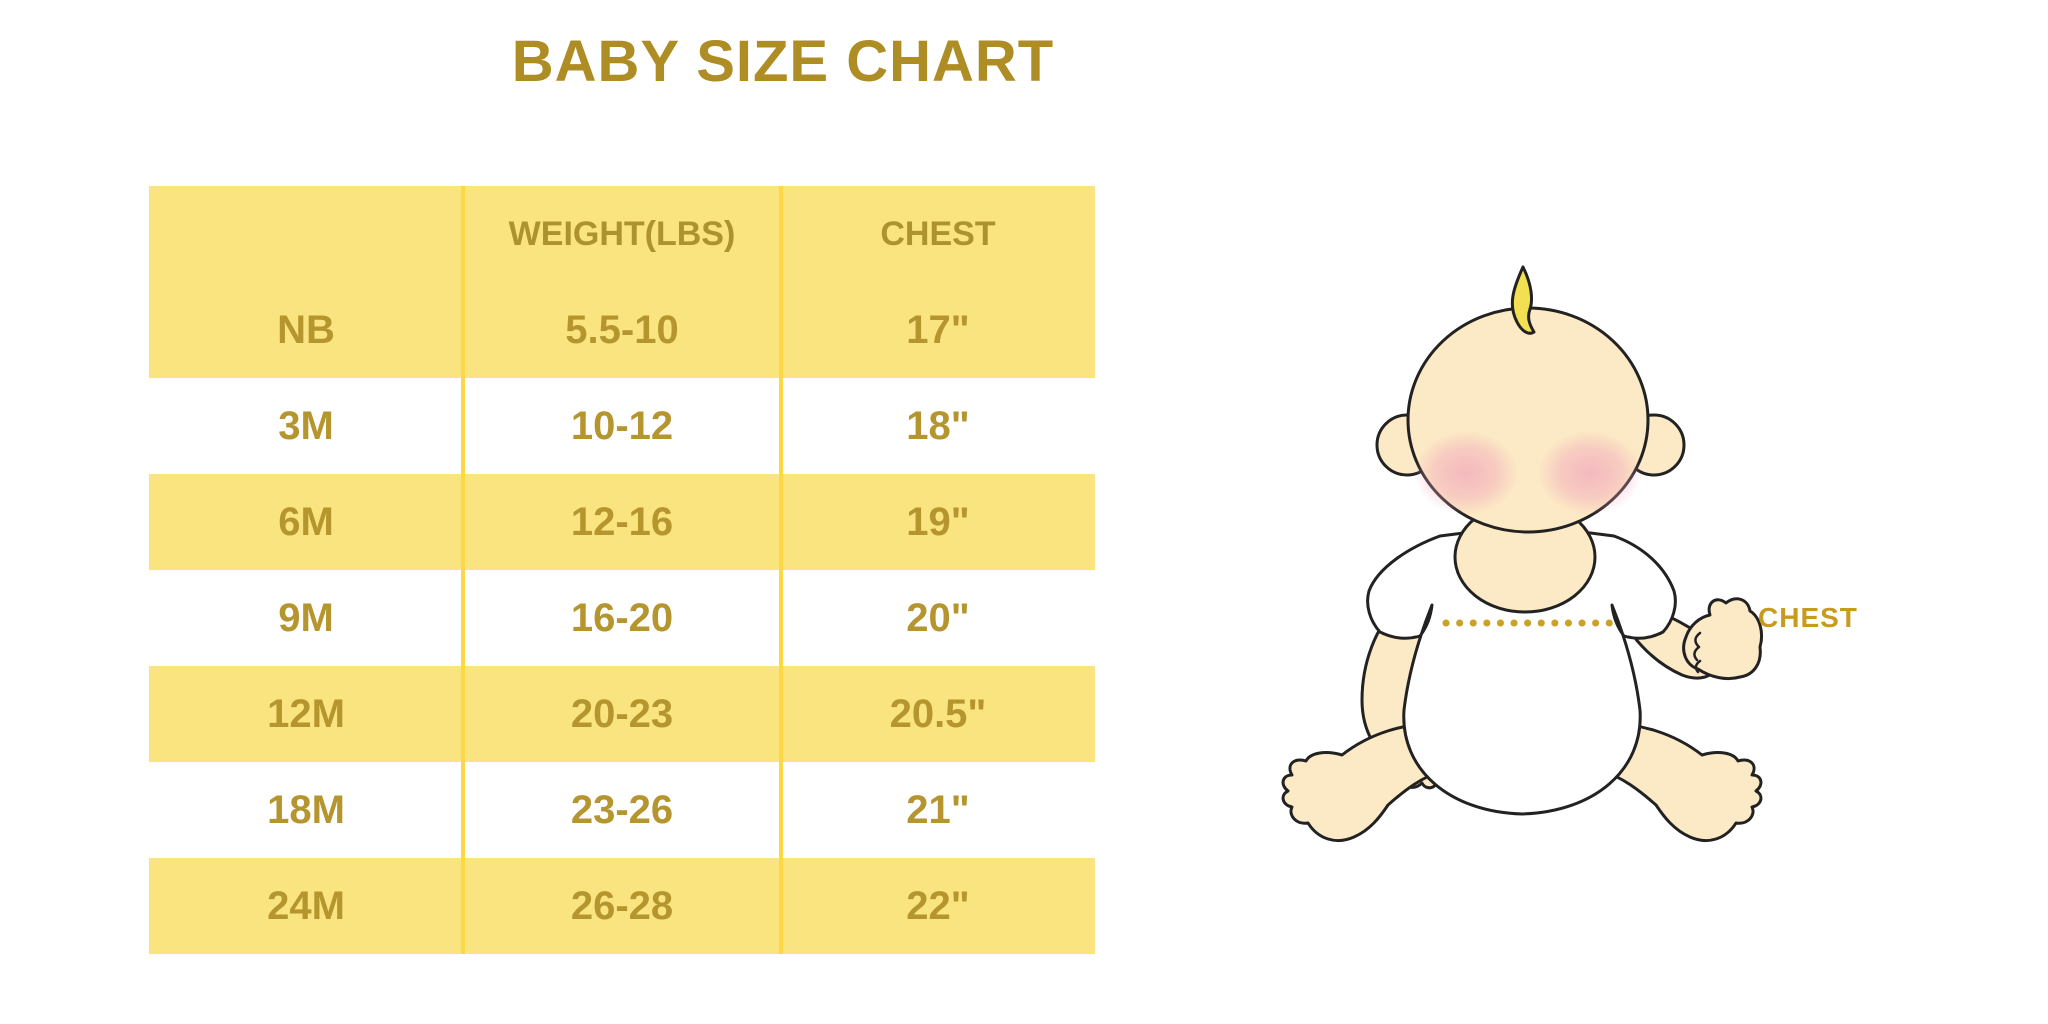 Image resolution: width=2048 pixels, height=1024 pixels. What do you see at coordinates (306, 713) in the screenshot?
I see `size-cell: 12M` at bounding box center [306, 713].